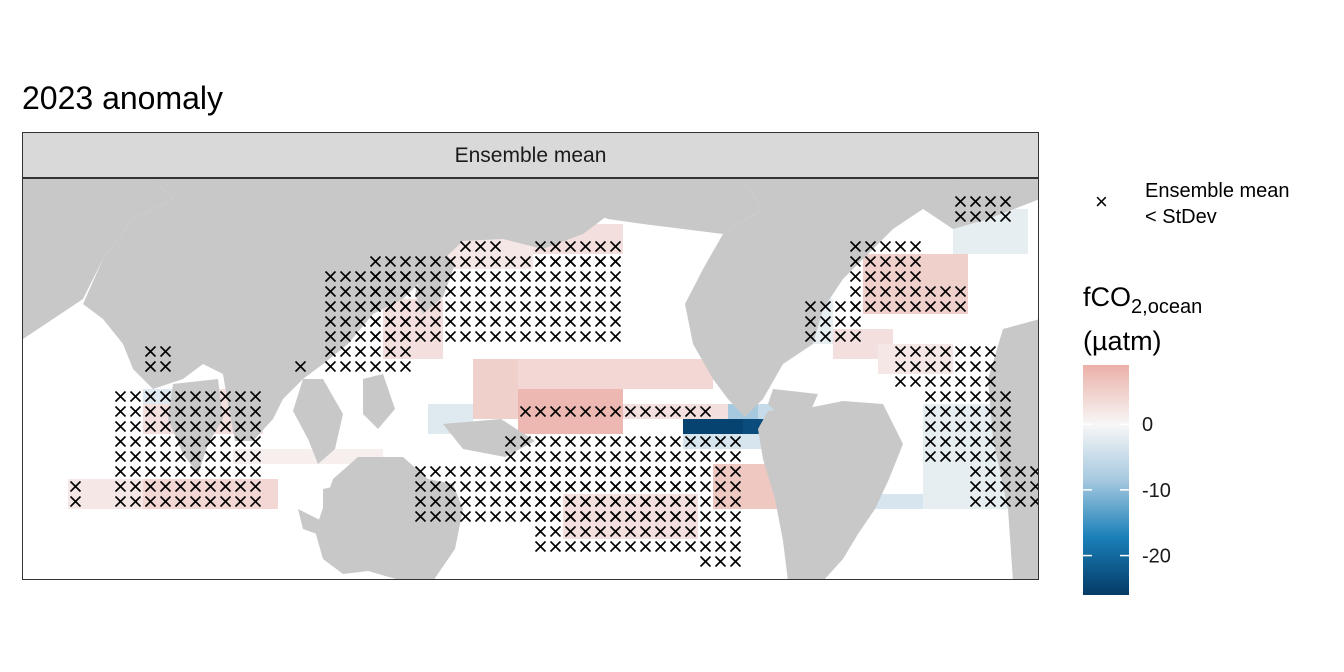 This screenshot has width=1344, height=672. Describe the element at coordinates (1147, 425) in the screenshot. I see `colorbar-tick-label: 0` at that location.